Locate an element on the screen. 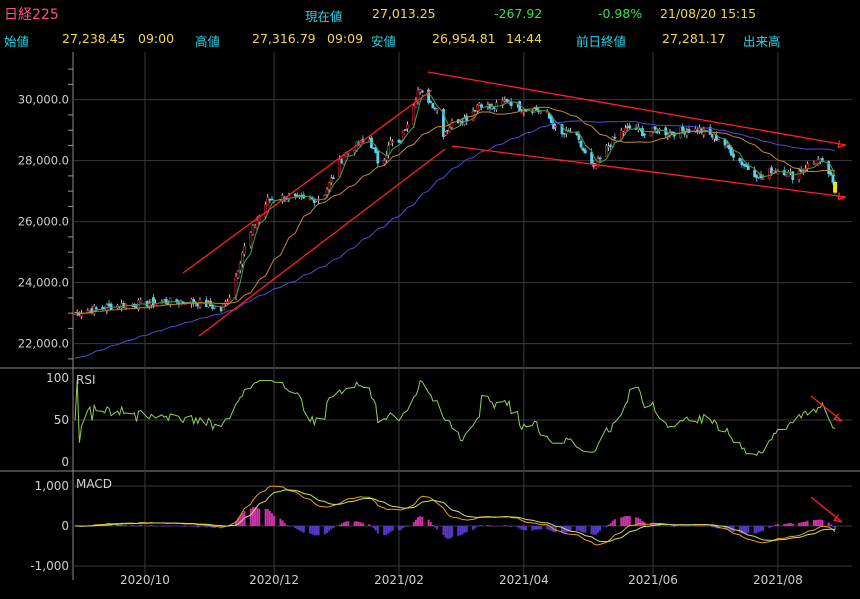  macd-title: MACD is located at coordinates (94, 484).